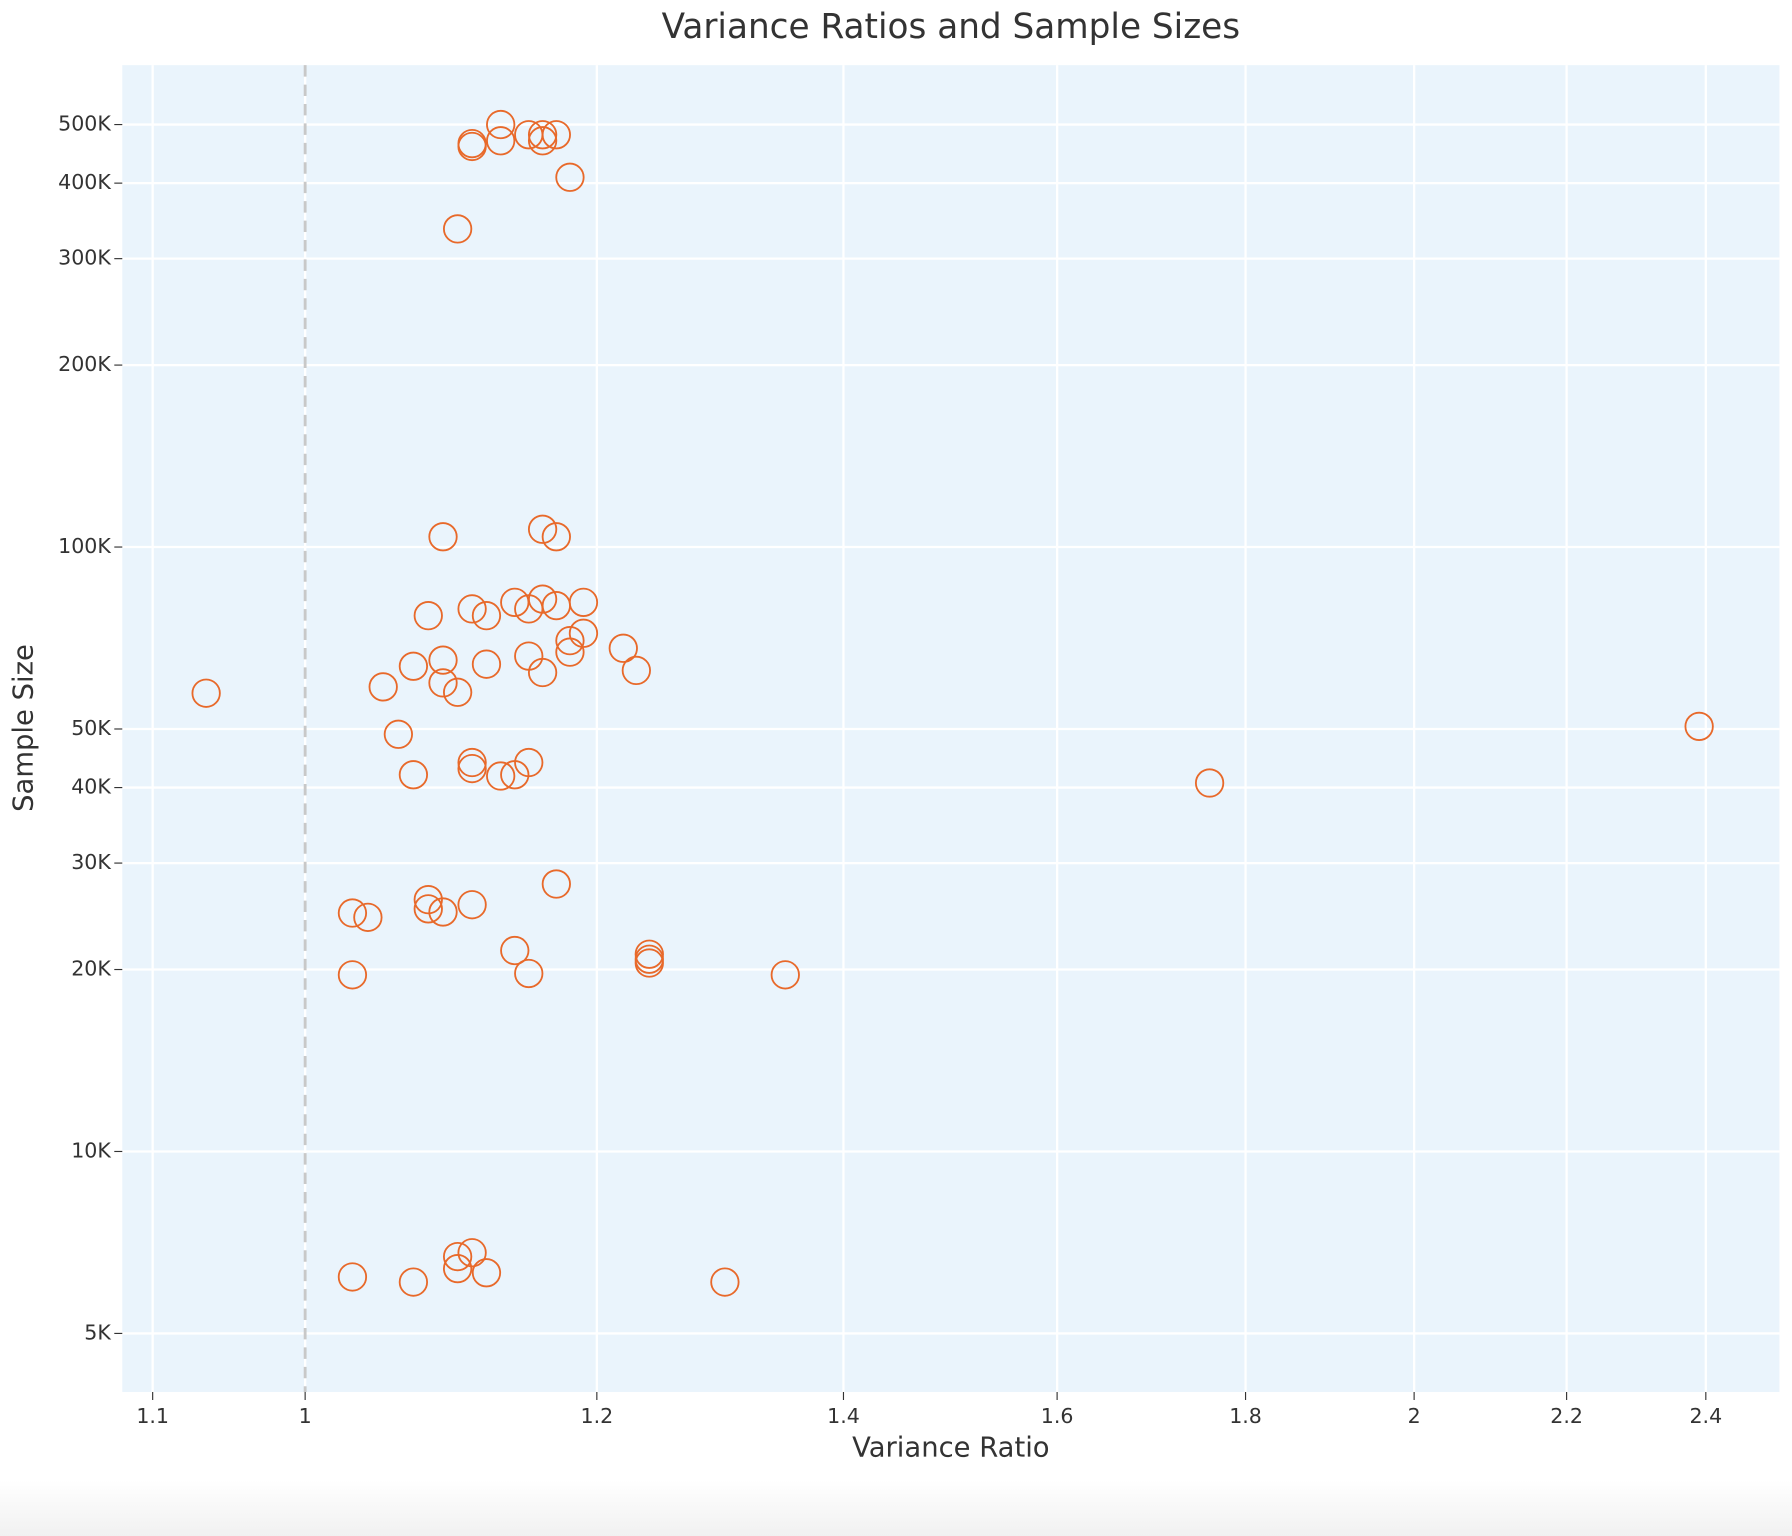 The height and width of the screenshot is (1536, 1792). Describe the element at coordinates (84, 182) in the screenshot. I see `y-tick-label: 400K` at that location.